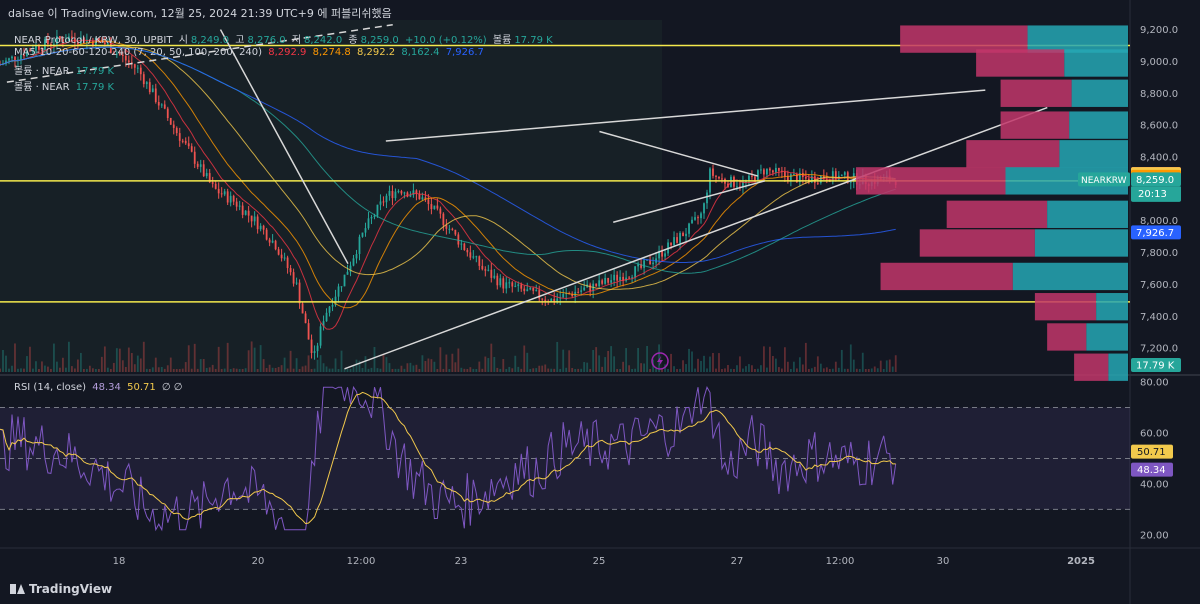 This screenshot has height=604, width=1200. What do you see at coordinates (943, 561) in the screenshot?
I see `time-tick-label: 30` at bounding box center [943, 561].